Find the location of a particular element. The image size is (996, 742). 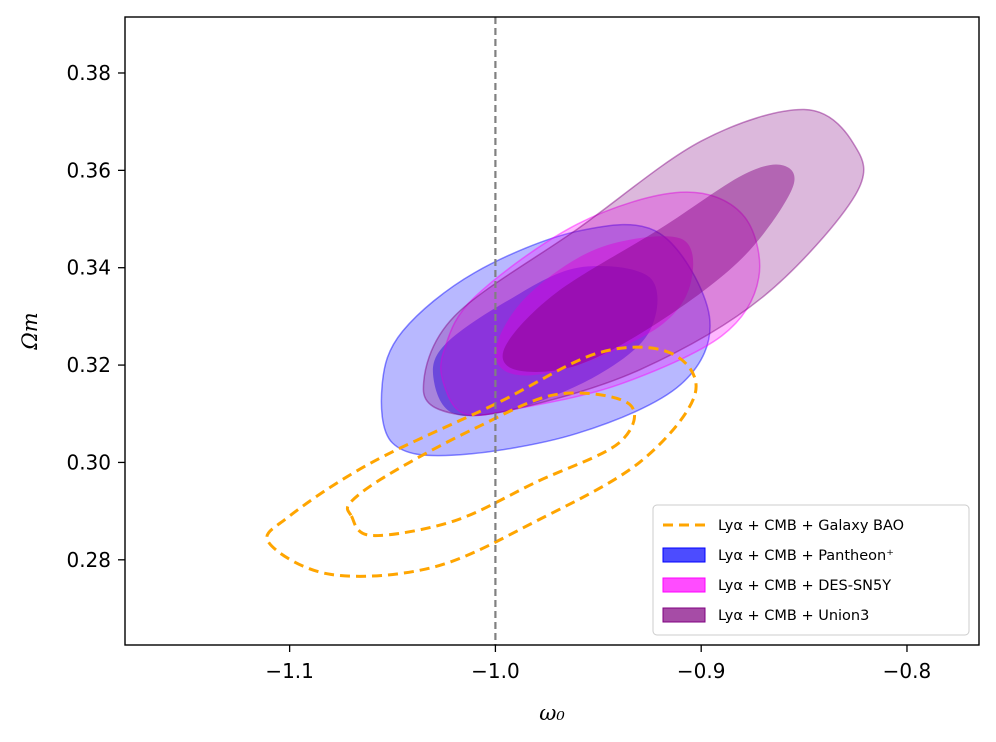

legend-swatch-ly-cmb-des-sn5y is located at coordinates (684, 585).